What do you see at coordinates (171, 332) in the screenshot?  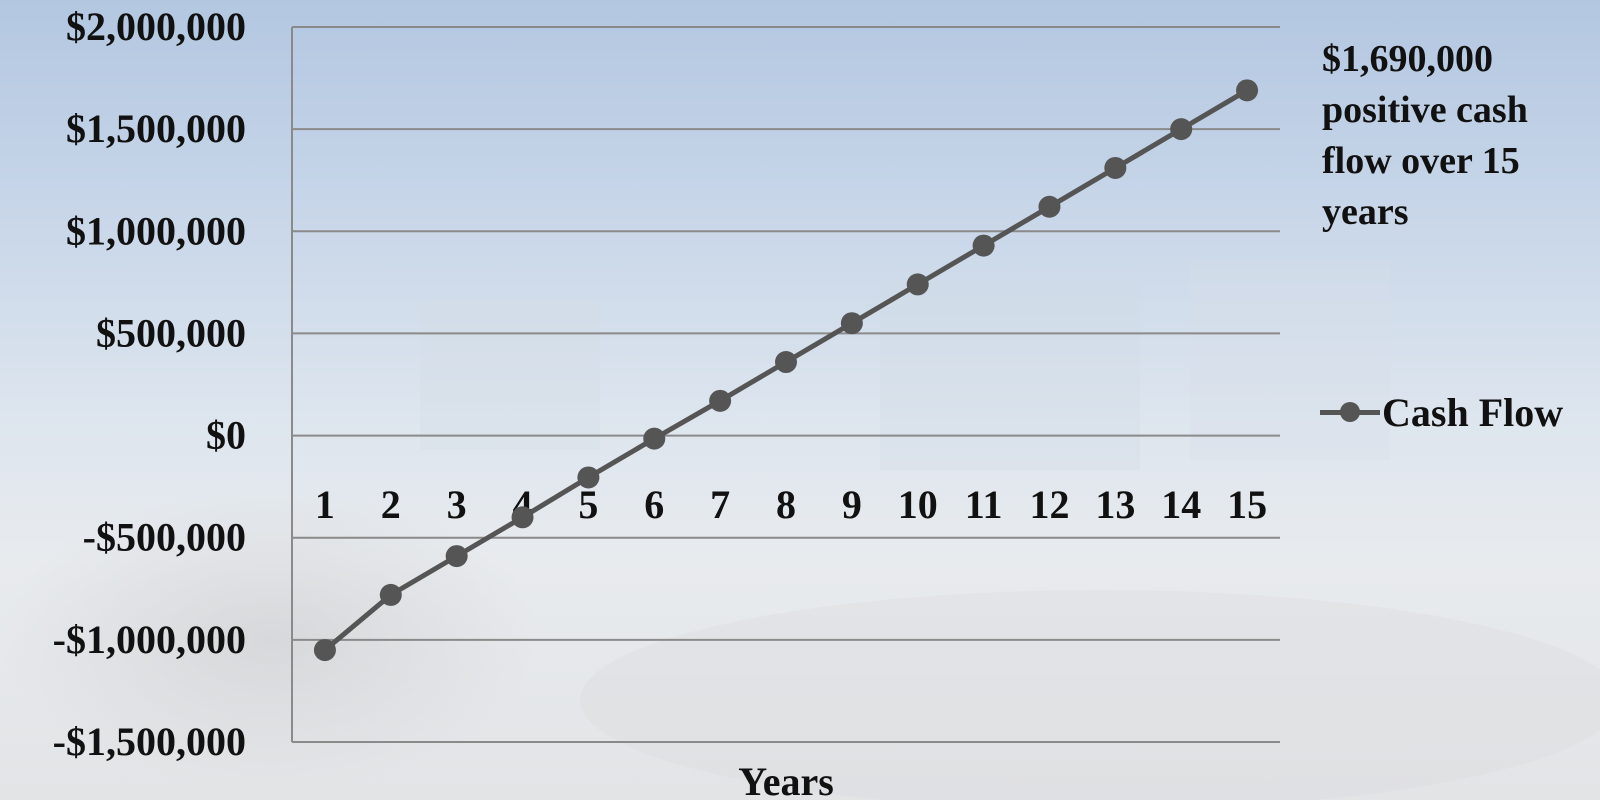 I see `y-tick-label: $500,000` at bounding box center [171, 332].